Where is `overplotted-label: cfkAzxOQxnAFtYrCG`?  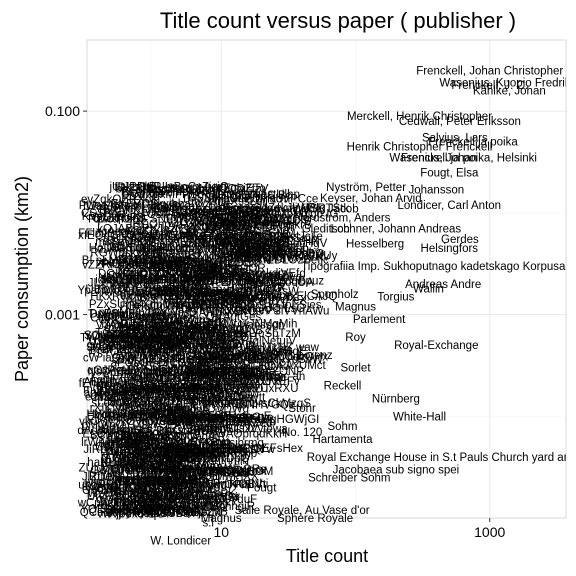 overplotted-label: cfkAzxOQxnAFtYrCG is located at coordinates (182, 266).